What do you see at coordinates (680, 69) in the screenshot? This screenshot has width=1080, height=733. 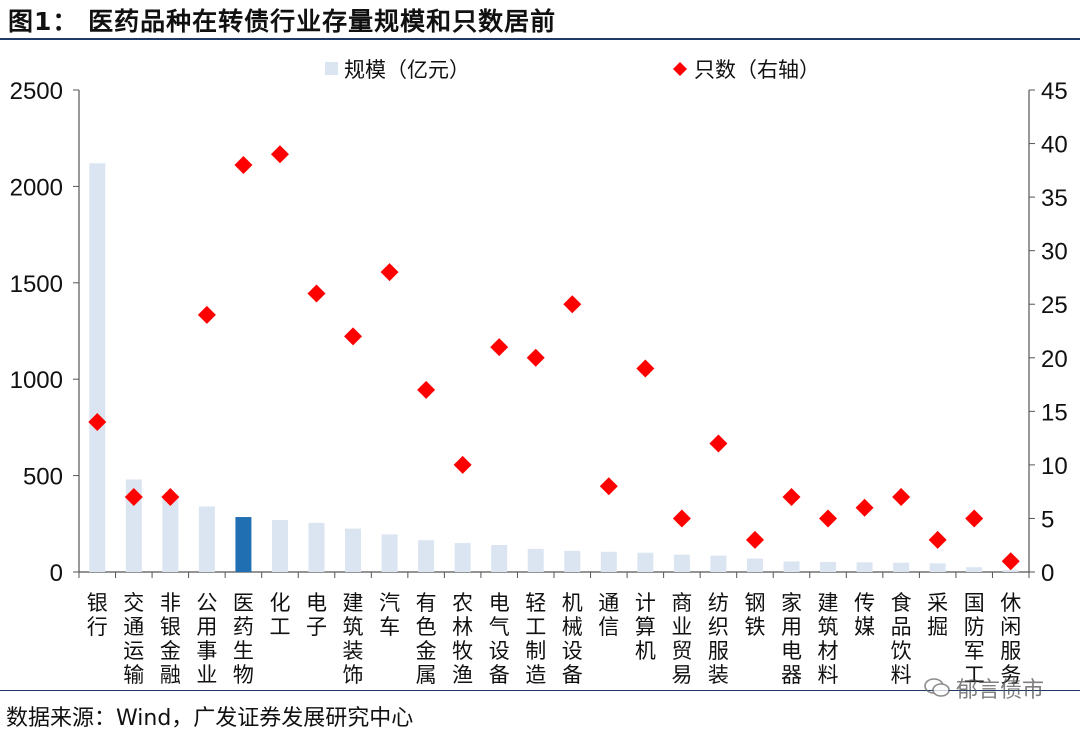 I see `legend-marker-swatch` at bounding box center [680, 69].